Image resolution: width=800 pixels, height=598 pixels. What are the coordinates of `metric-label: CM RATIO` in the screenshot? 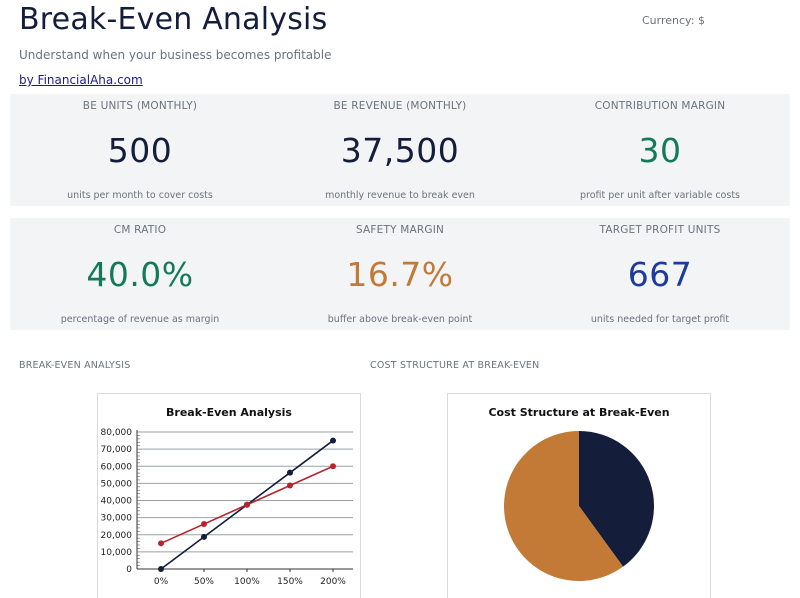 It's located at (140, 230).